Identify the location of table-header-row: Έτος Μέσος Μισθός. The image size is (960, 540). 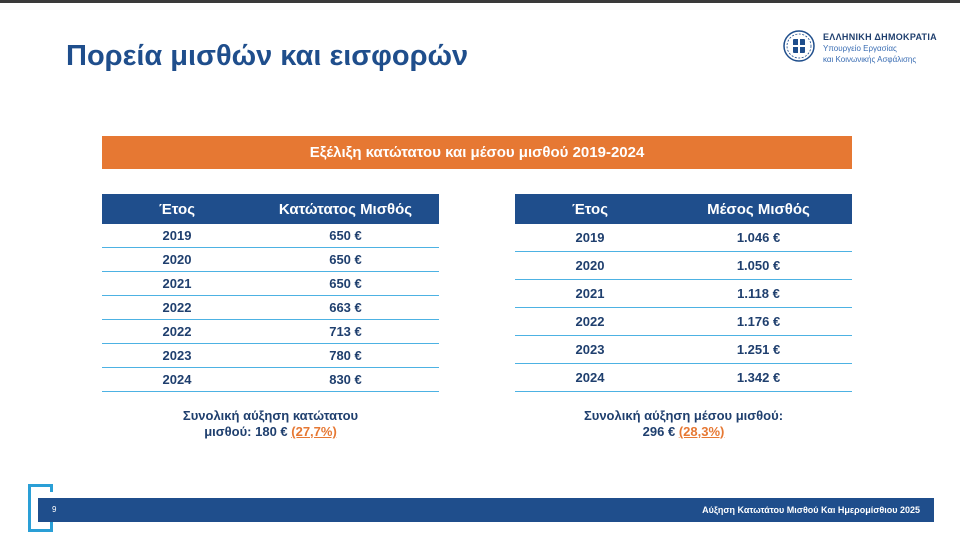
(683, 209).